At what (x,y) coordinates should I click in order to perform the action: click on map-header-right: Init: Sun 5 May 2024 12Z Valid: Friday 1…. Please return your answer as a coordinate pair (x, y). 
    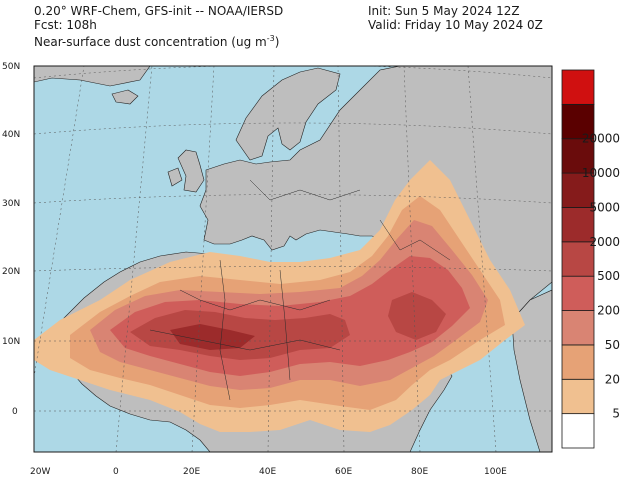
    Looking at the image, I should click on (455, 18).